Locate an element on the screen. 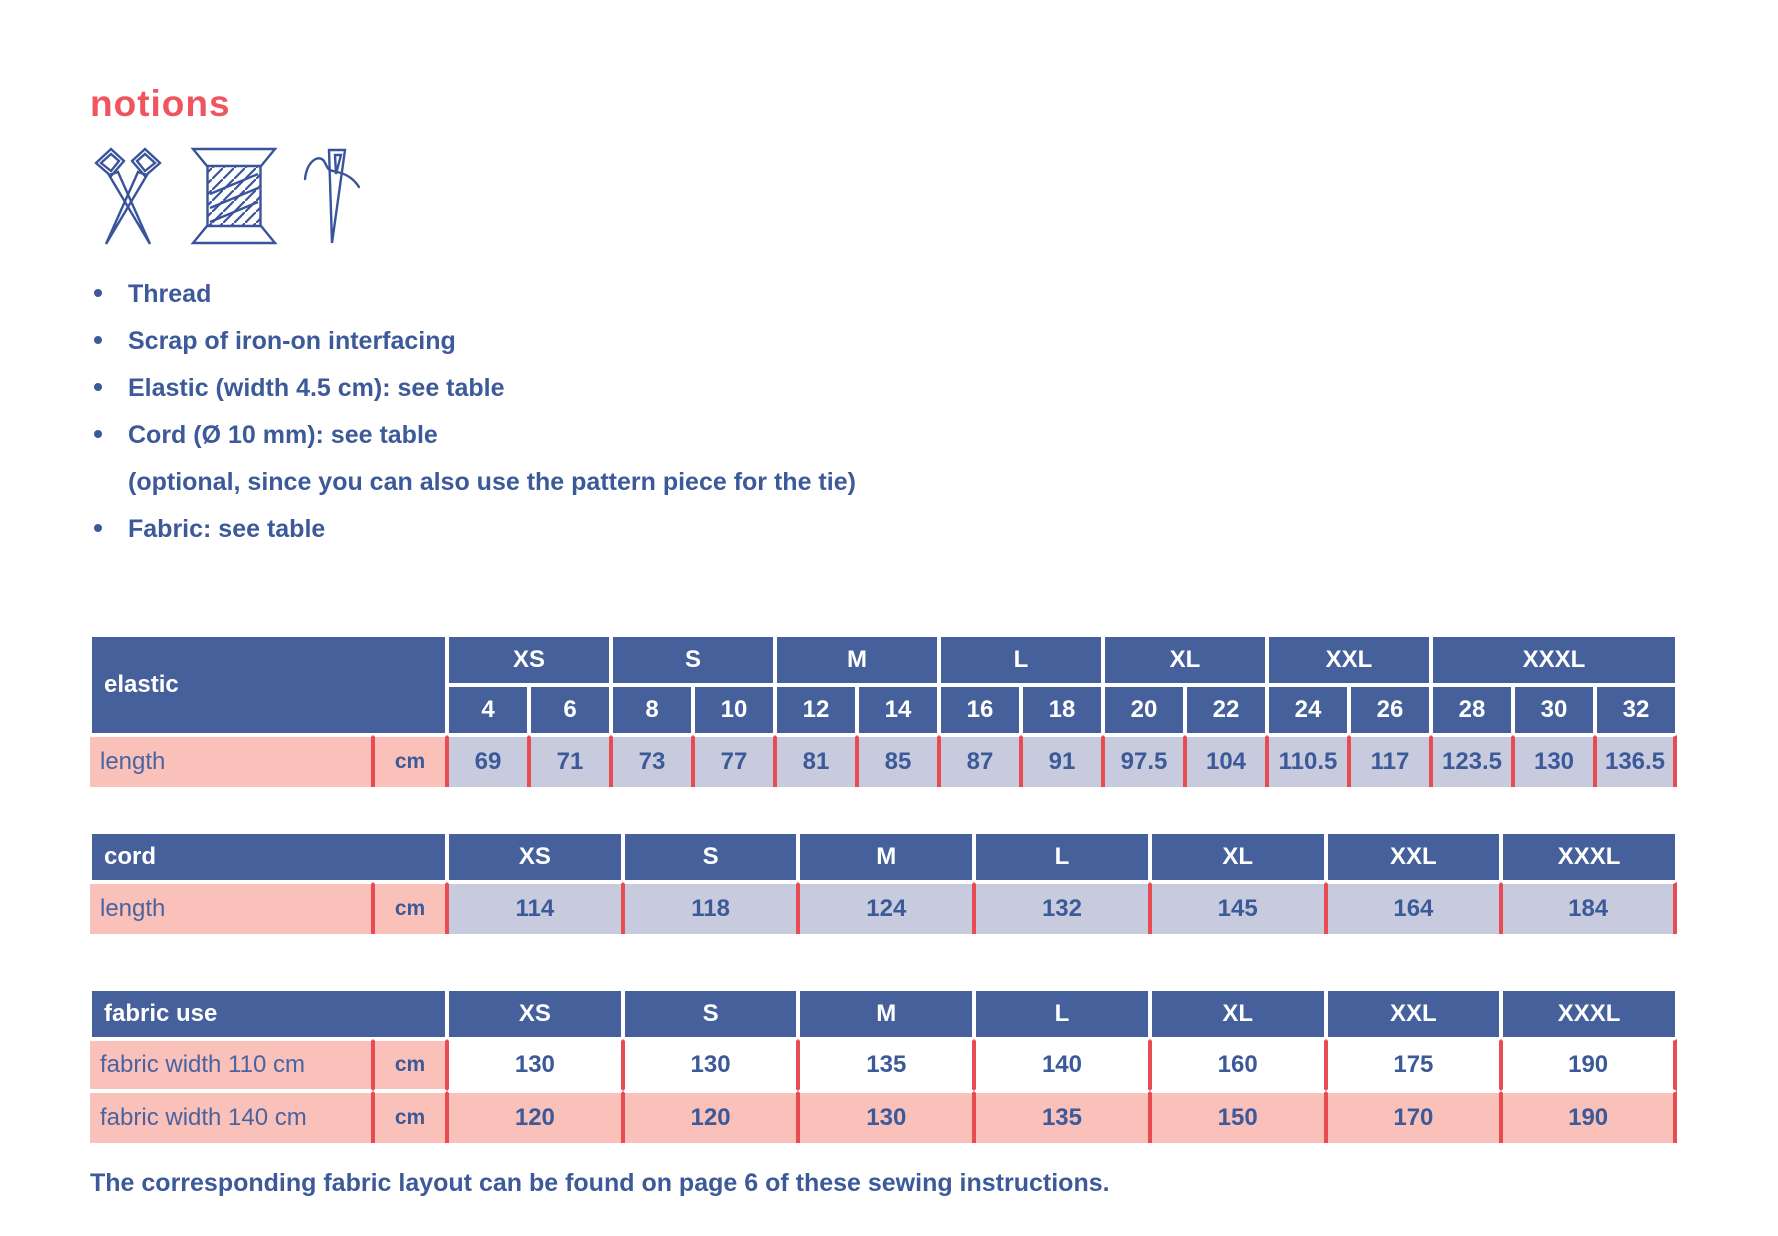 This screenshot has width=1778, height=1236. value-cell: 104 is located at coordinates (1226, 761).